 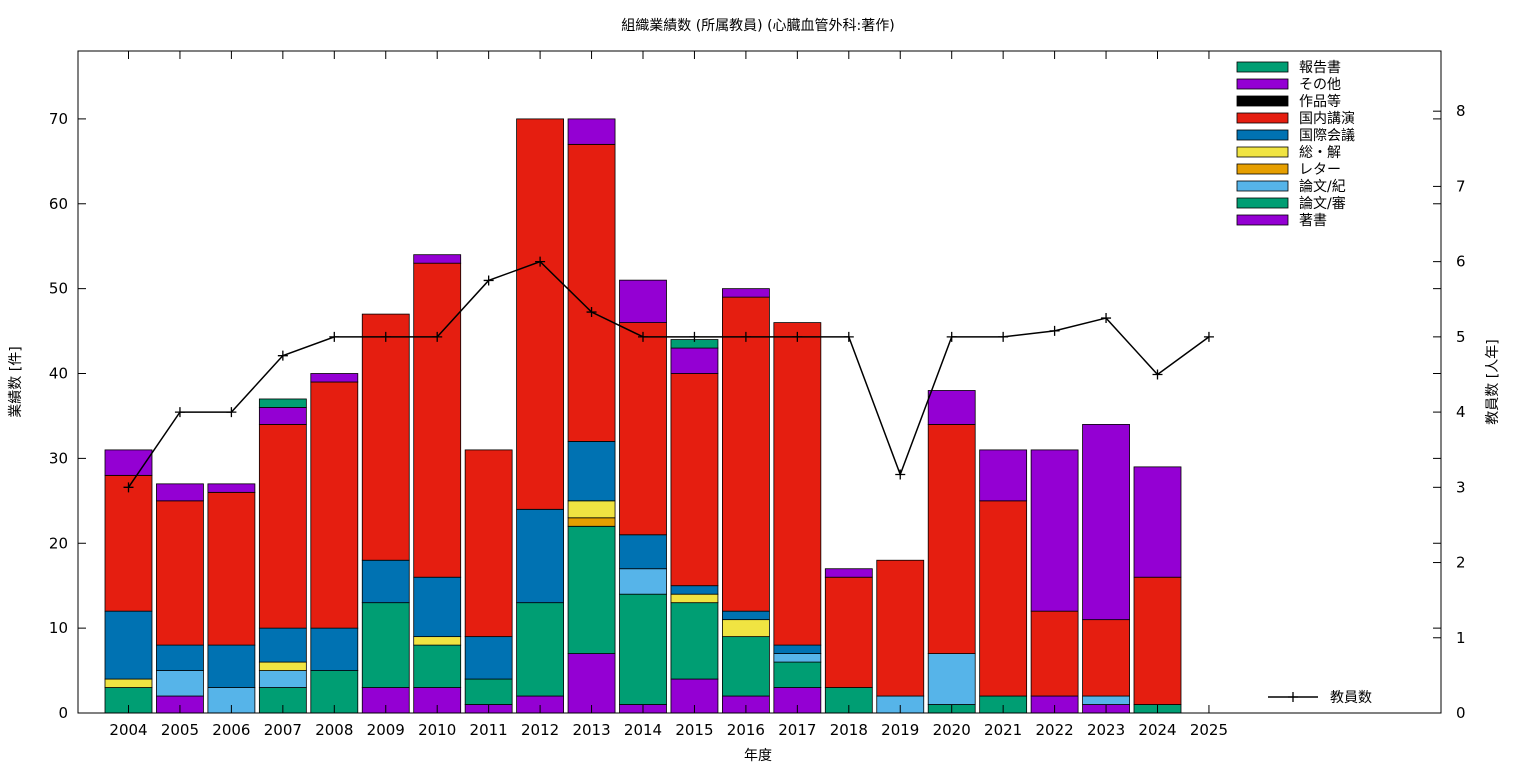 I want to click on legend-label-1: その他, so click(x=1320, y=85).